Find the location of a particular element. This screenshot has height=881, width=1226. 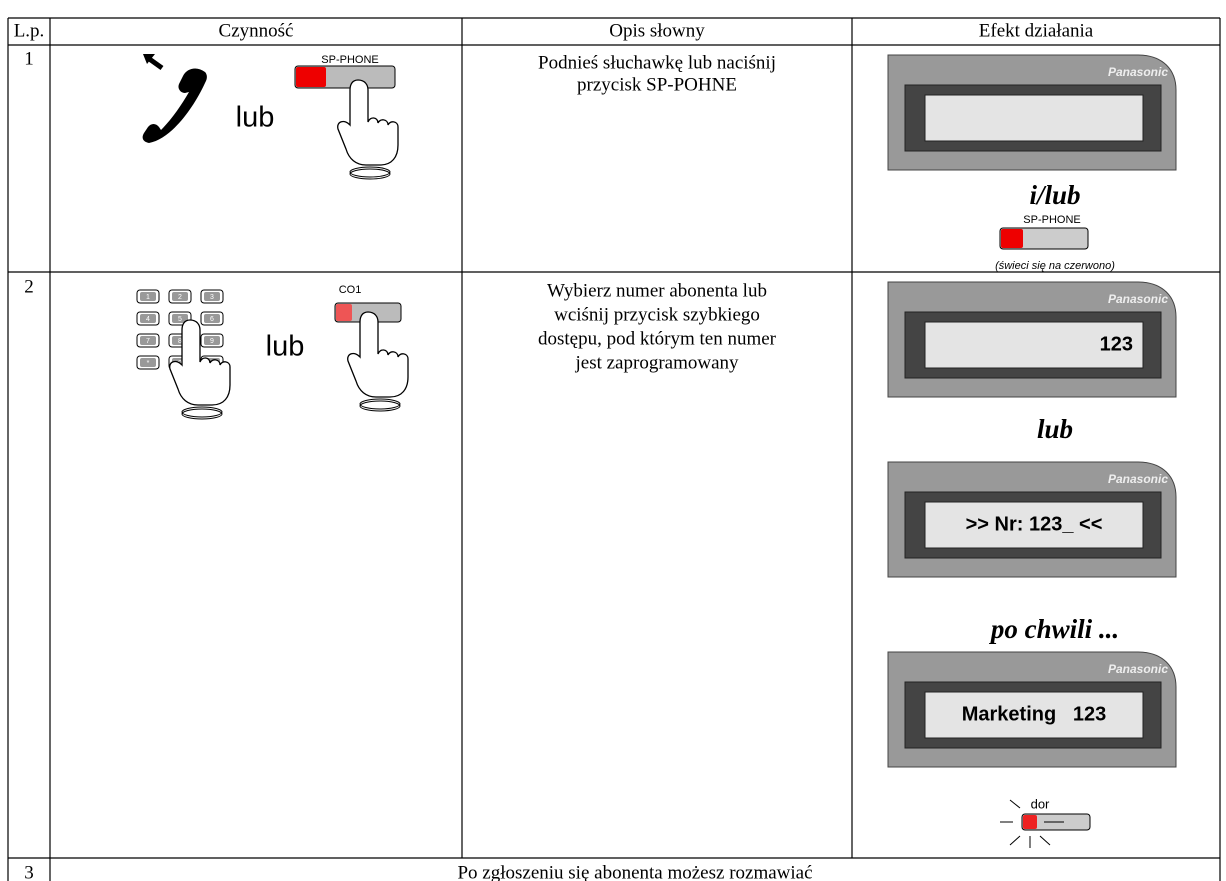

phone-display: Panasonic is located at coordinates (1032, 112).